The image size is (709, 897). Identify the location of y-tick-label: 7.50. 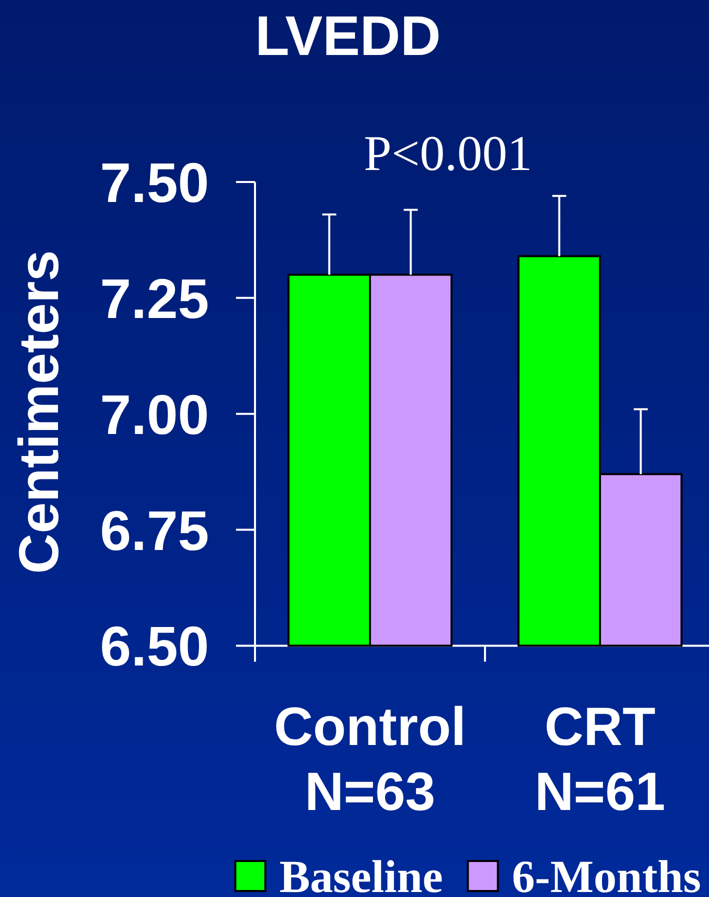
(154, 182).